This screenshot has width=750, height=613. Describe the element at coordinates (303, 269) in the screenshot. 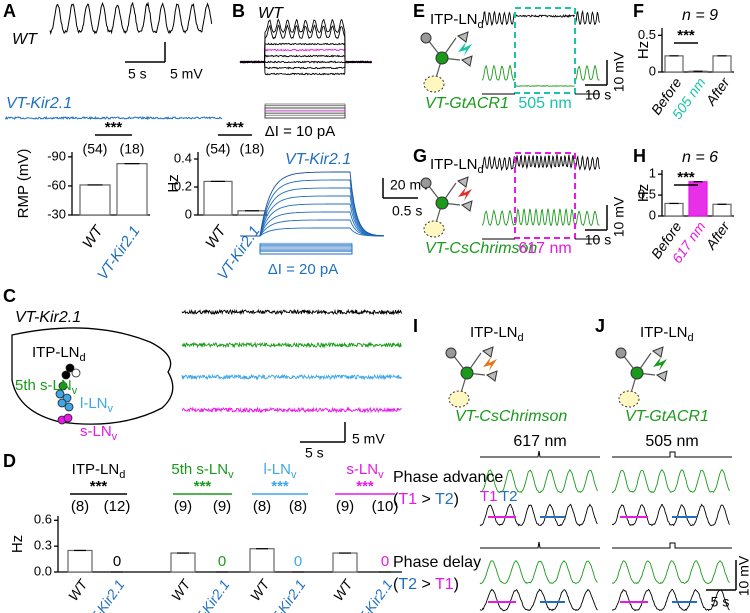

I see `label: ΔI = 20 pA` at that location.